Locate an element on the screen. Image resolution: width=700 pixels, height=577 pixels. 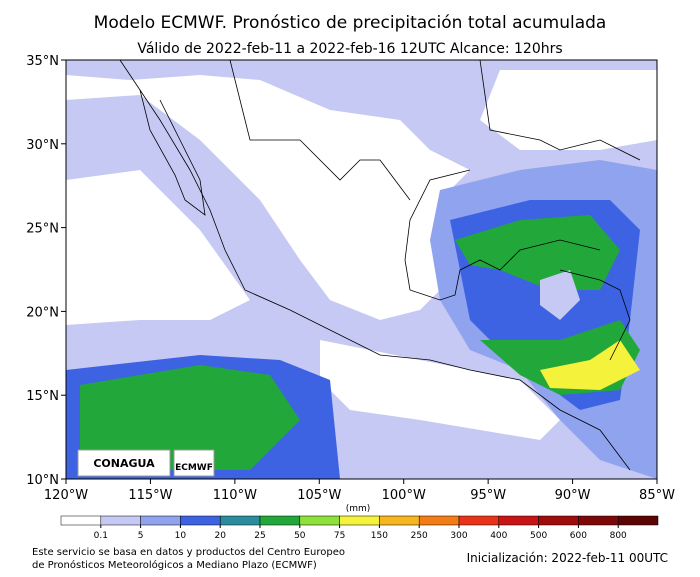
colorbar-label: 800 is located at coordinates (618, 536).